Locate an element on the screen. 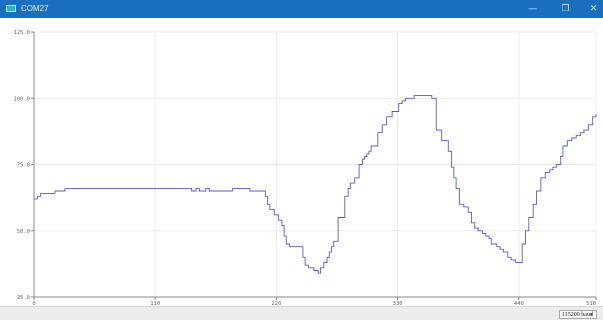 This screenshot has width=603, height=320. baud-rate-select: 115200 baud ▾ is located at coordinates (578, 314).